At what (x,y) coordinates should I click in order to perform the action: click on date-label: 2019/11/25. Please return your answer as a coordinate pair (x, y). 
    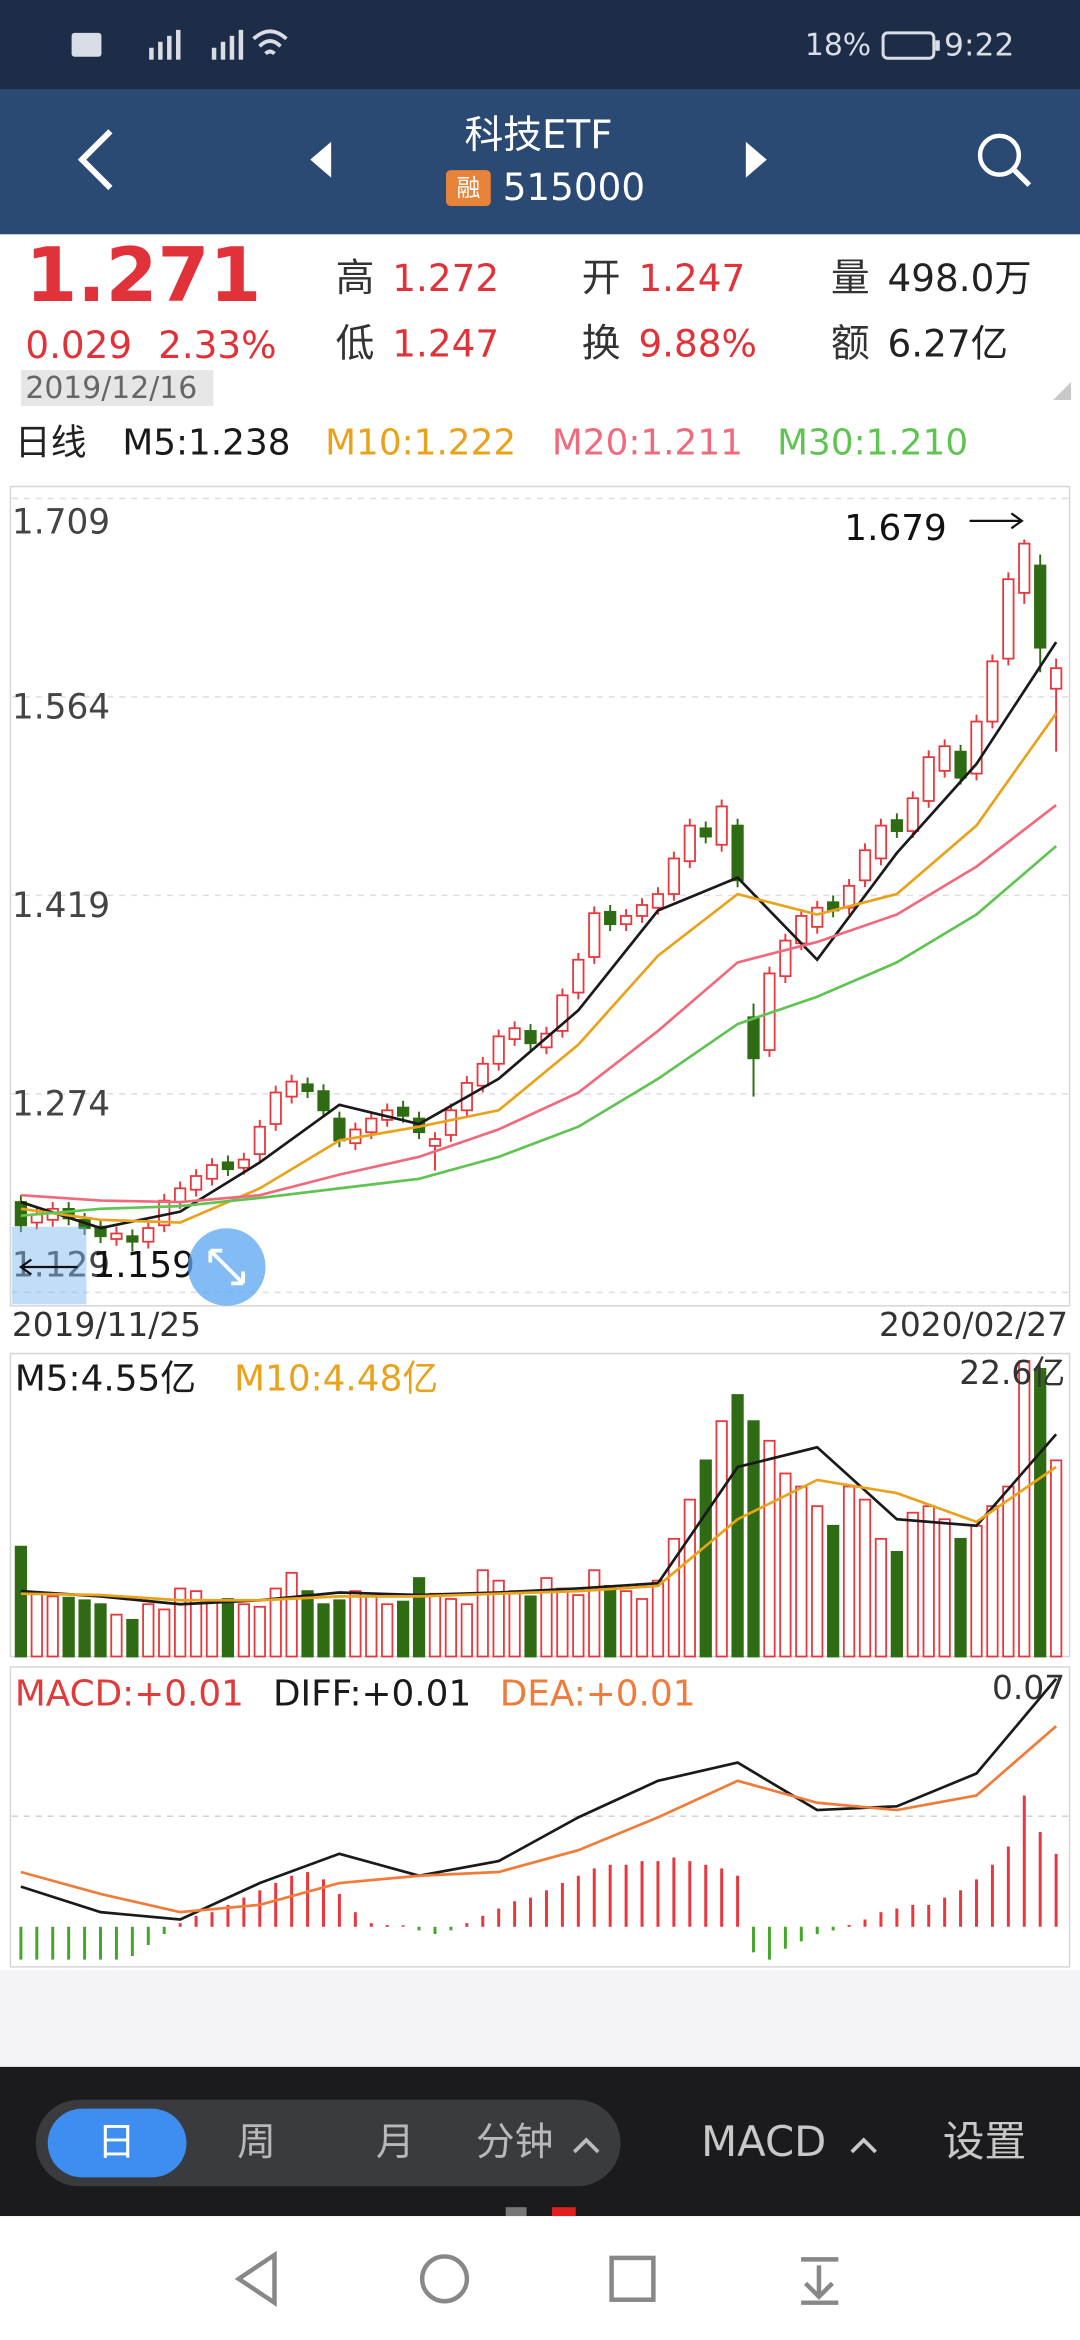
    Looking at the image, I should click on (106, 1325).